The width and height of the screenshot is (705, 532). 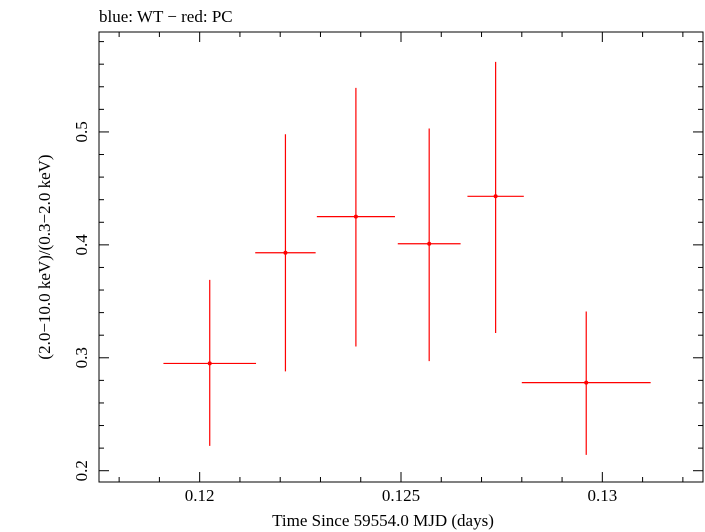 What do you see at coordinates (81, 245) in the screenshot?
I see `y-tick-label: 0.4` at bounding box center [81, 245].